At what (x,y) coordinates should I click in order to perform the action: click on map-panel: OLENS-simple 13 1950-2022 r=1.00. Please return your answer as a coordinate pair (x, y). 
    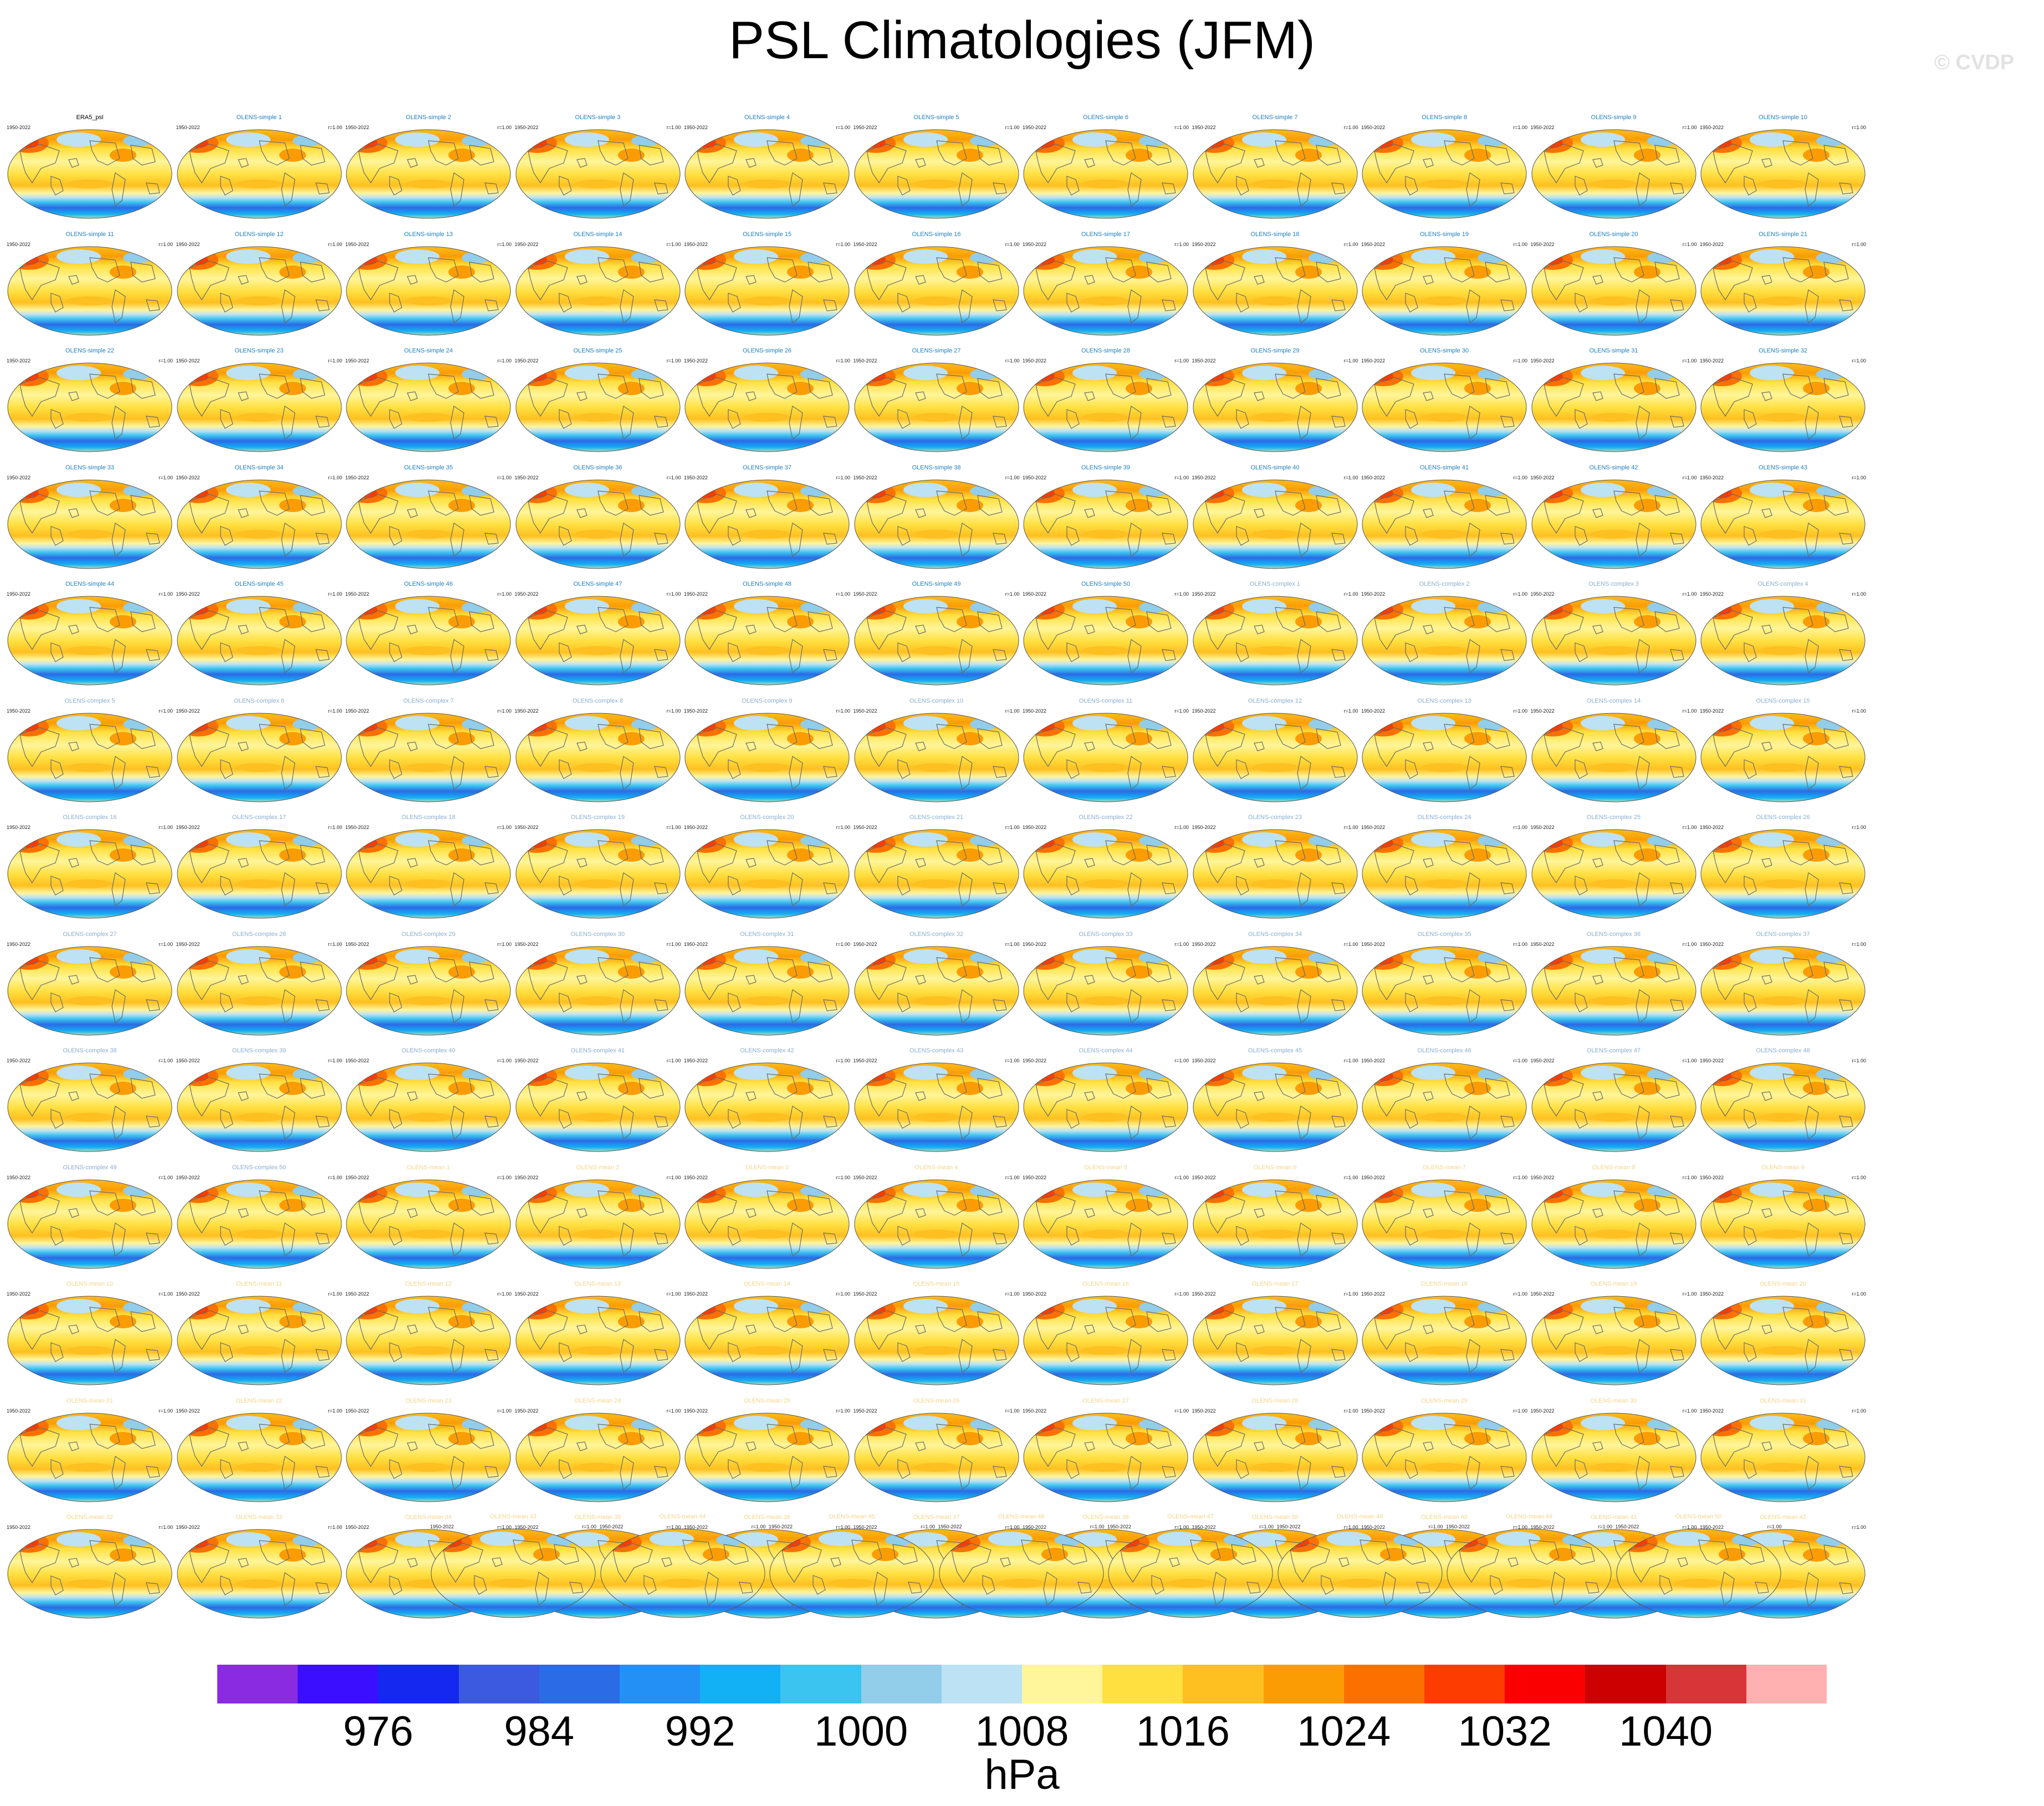
    Looking at the image, I should click on (429, 284).